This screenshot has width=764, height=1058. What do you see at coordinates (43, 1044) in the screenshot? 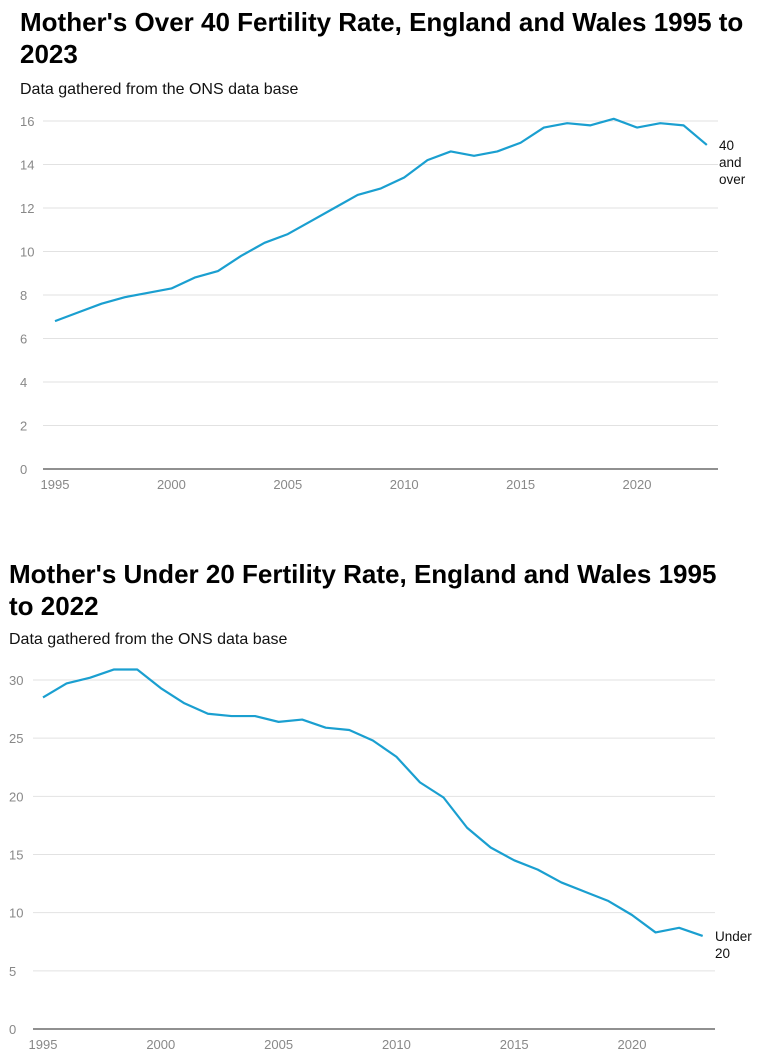
I see `chart2-x-tick-label: 1995` at bounding box center [43, 1044].